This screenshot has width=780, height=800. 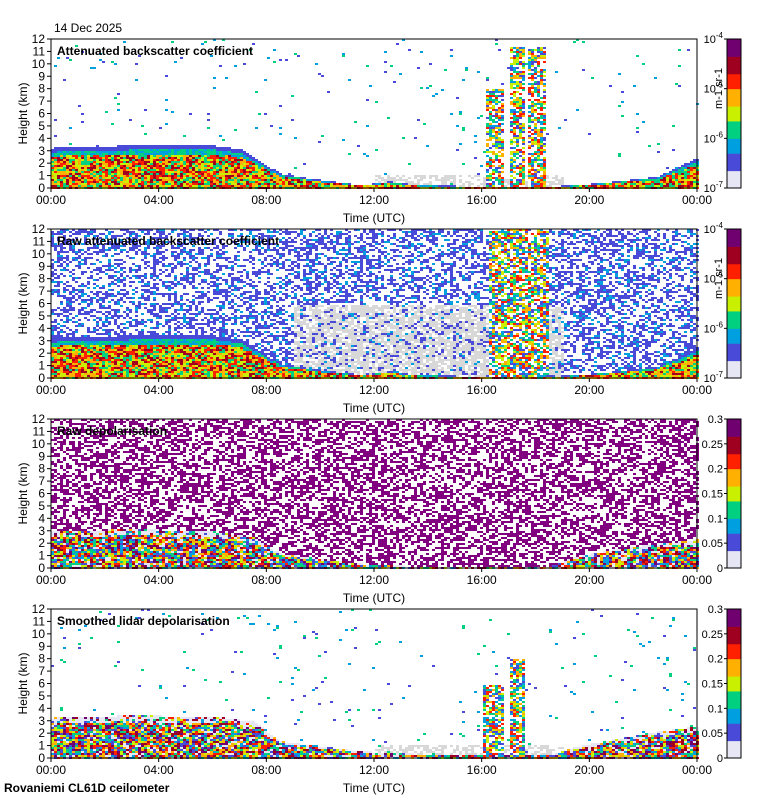 I want to click on colorbar-tick-label: 0.25, so click(x=712, y=445).